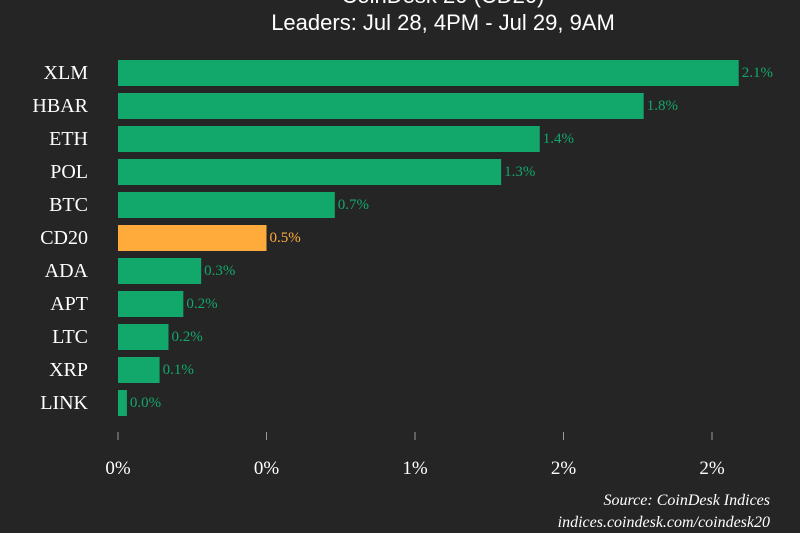 Image resolution: width=800 pixels, height=533 pixels. What do you see at coordinates (160, 271) in the screenshot?
I see `bar-ada` at bounding box center [160, 271].